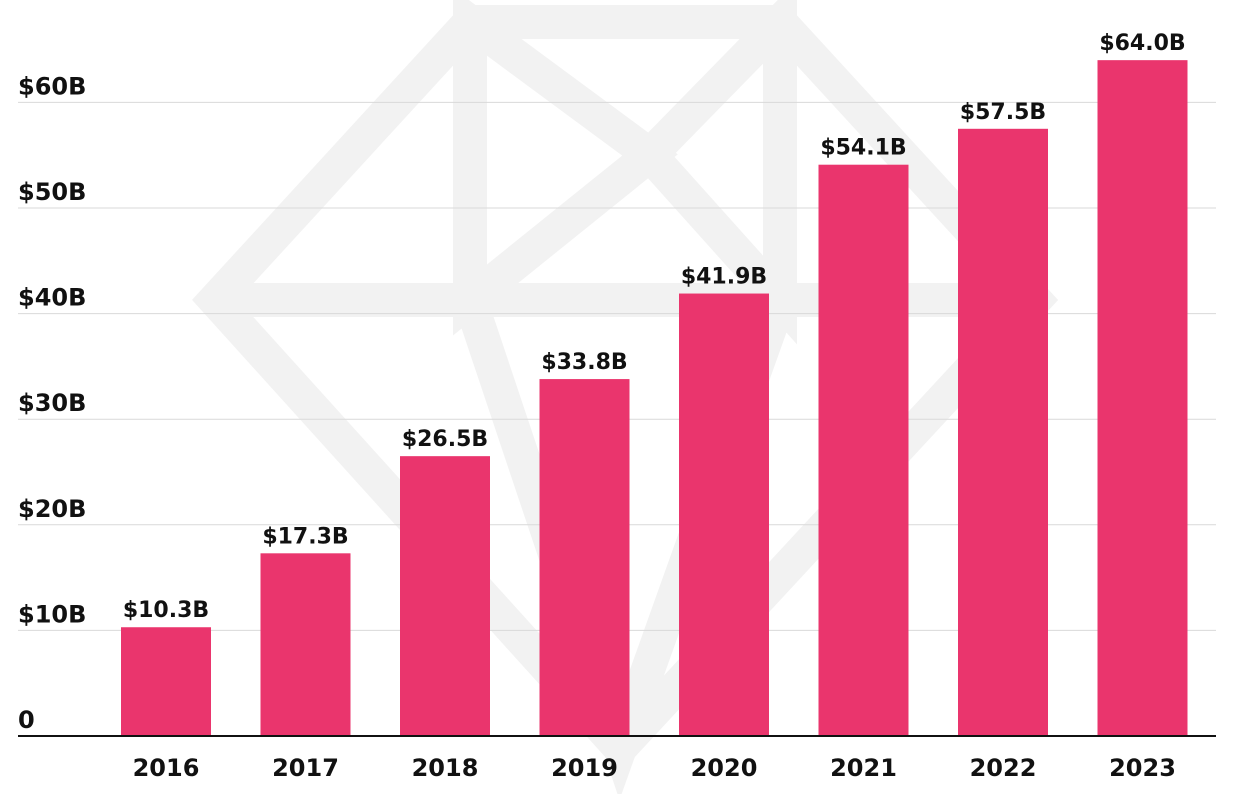  What do you see at coordinates (52, 614) in the screenshot?
I see `y-tick-label: $10B` at bounding box center [52, 614].